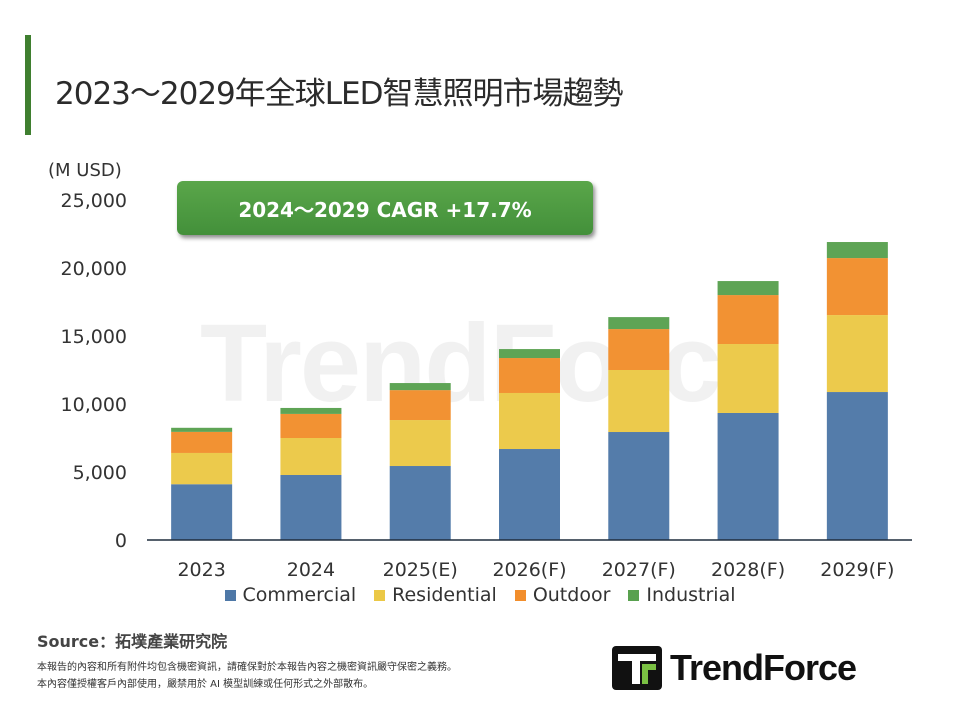 This screenshot has width=960, height=720. I want to click on legend-item-industrial: Industrial, so click(682, 595).